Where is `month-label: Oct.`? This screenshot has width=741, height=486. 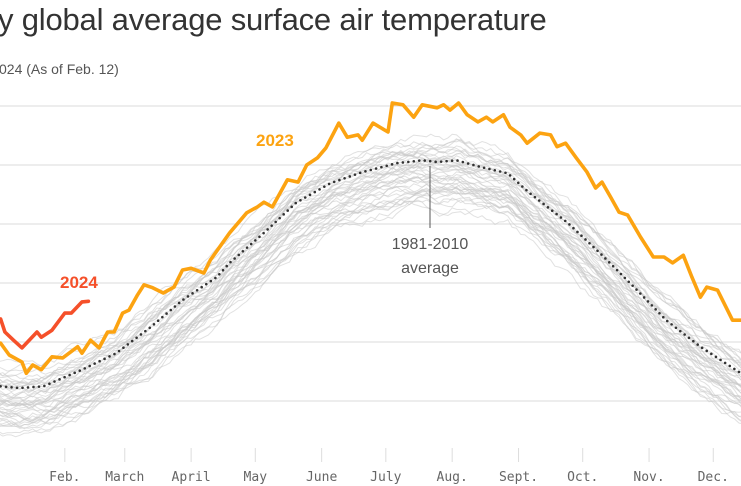
month-label: Oct. is located at coordinates (582, 477).